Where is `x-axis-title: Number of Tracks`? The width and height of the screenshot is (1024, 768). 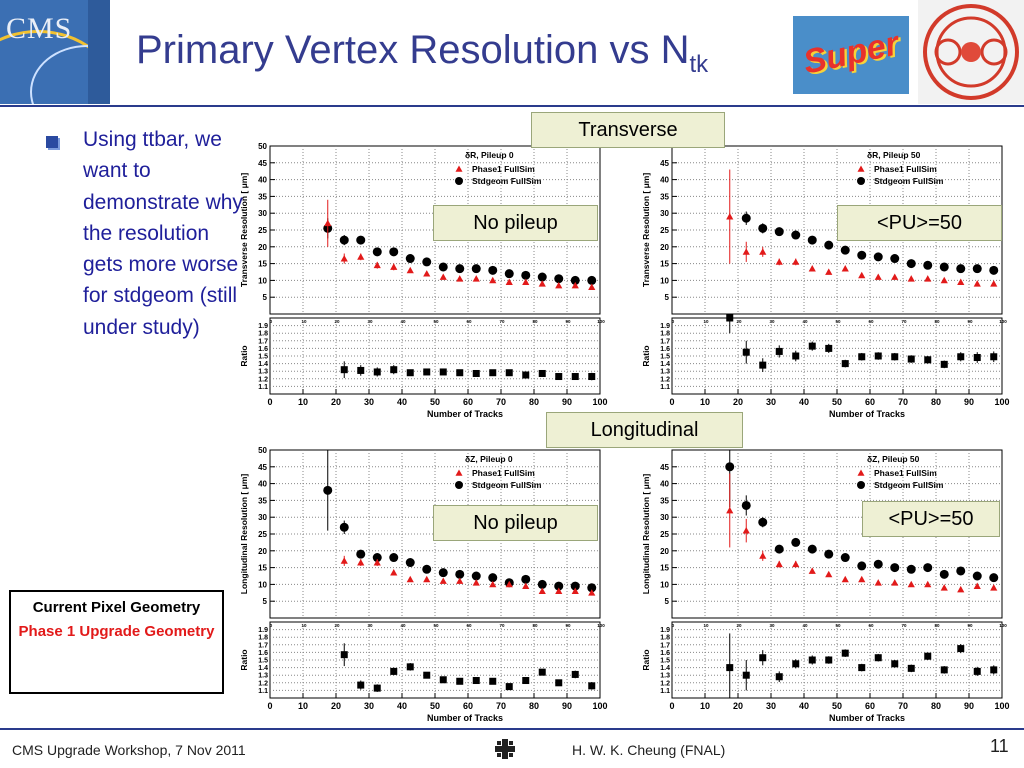 x-axis-title: Number of Tracks is located at coordinates (465, 414).